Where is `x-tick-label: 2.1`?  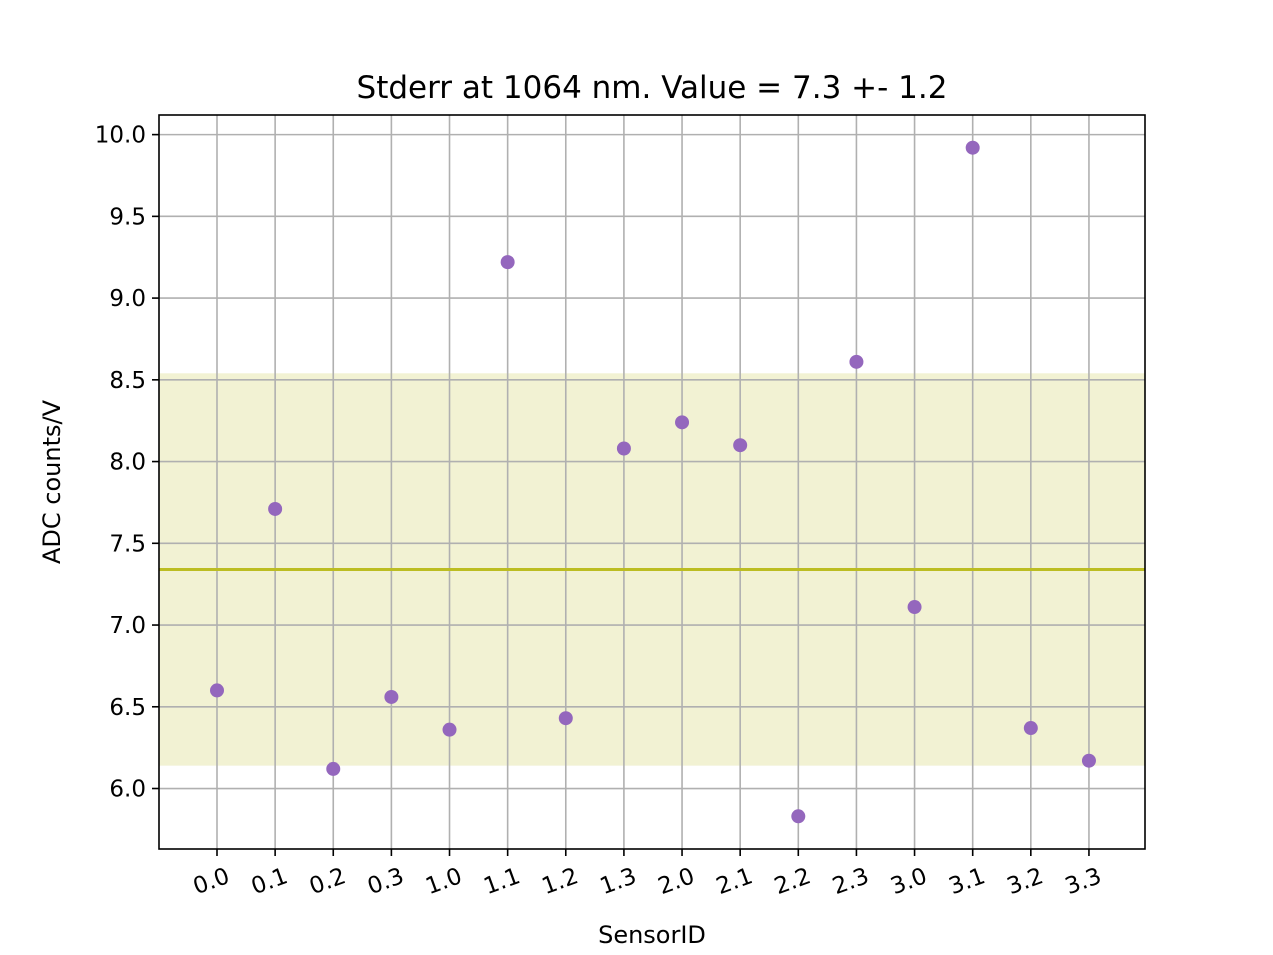
x-tick-label: 2.1 is located at coordinates (734, 881).